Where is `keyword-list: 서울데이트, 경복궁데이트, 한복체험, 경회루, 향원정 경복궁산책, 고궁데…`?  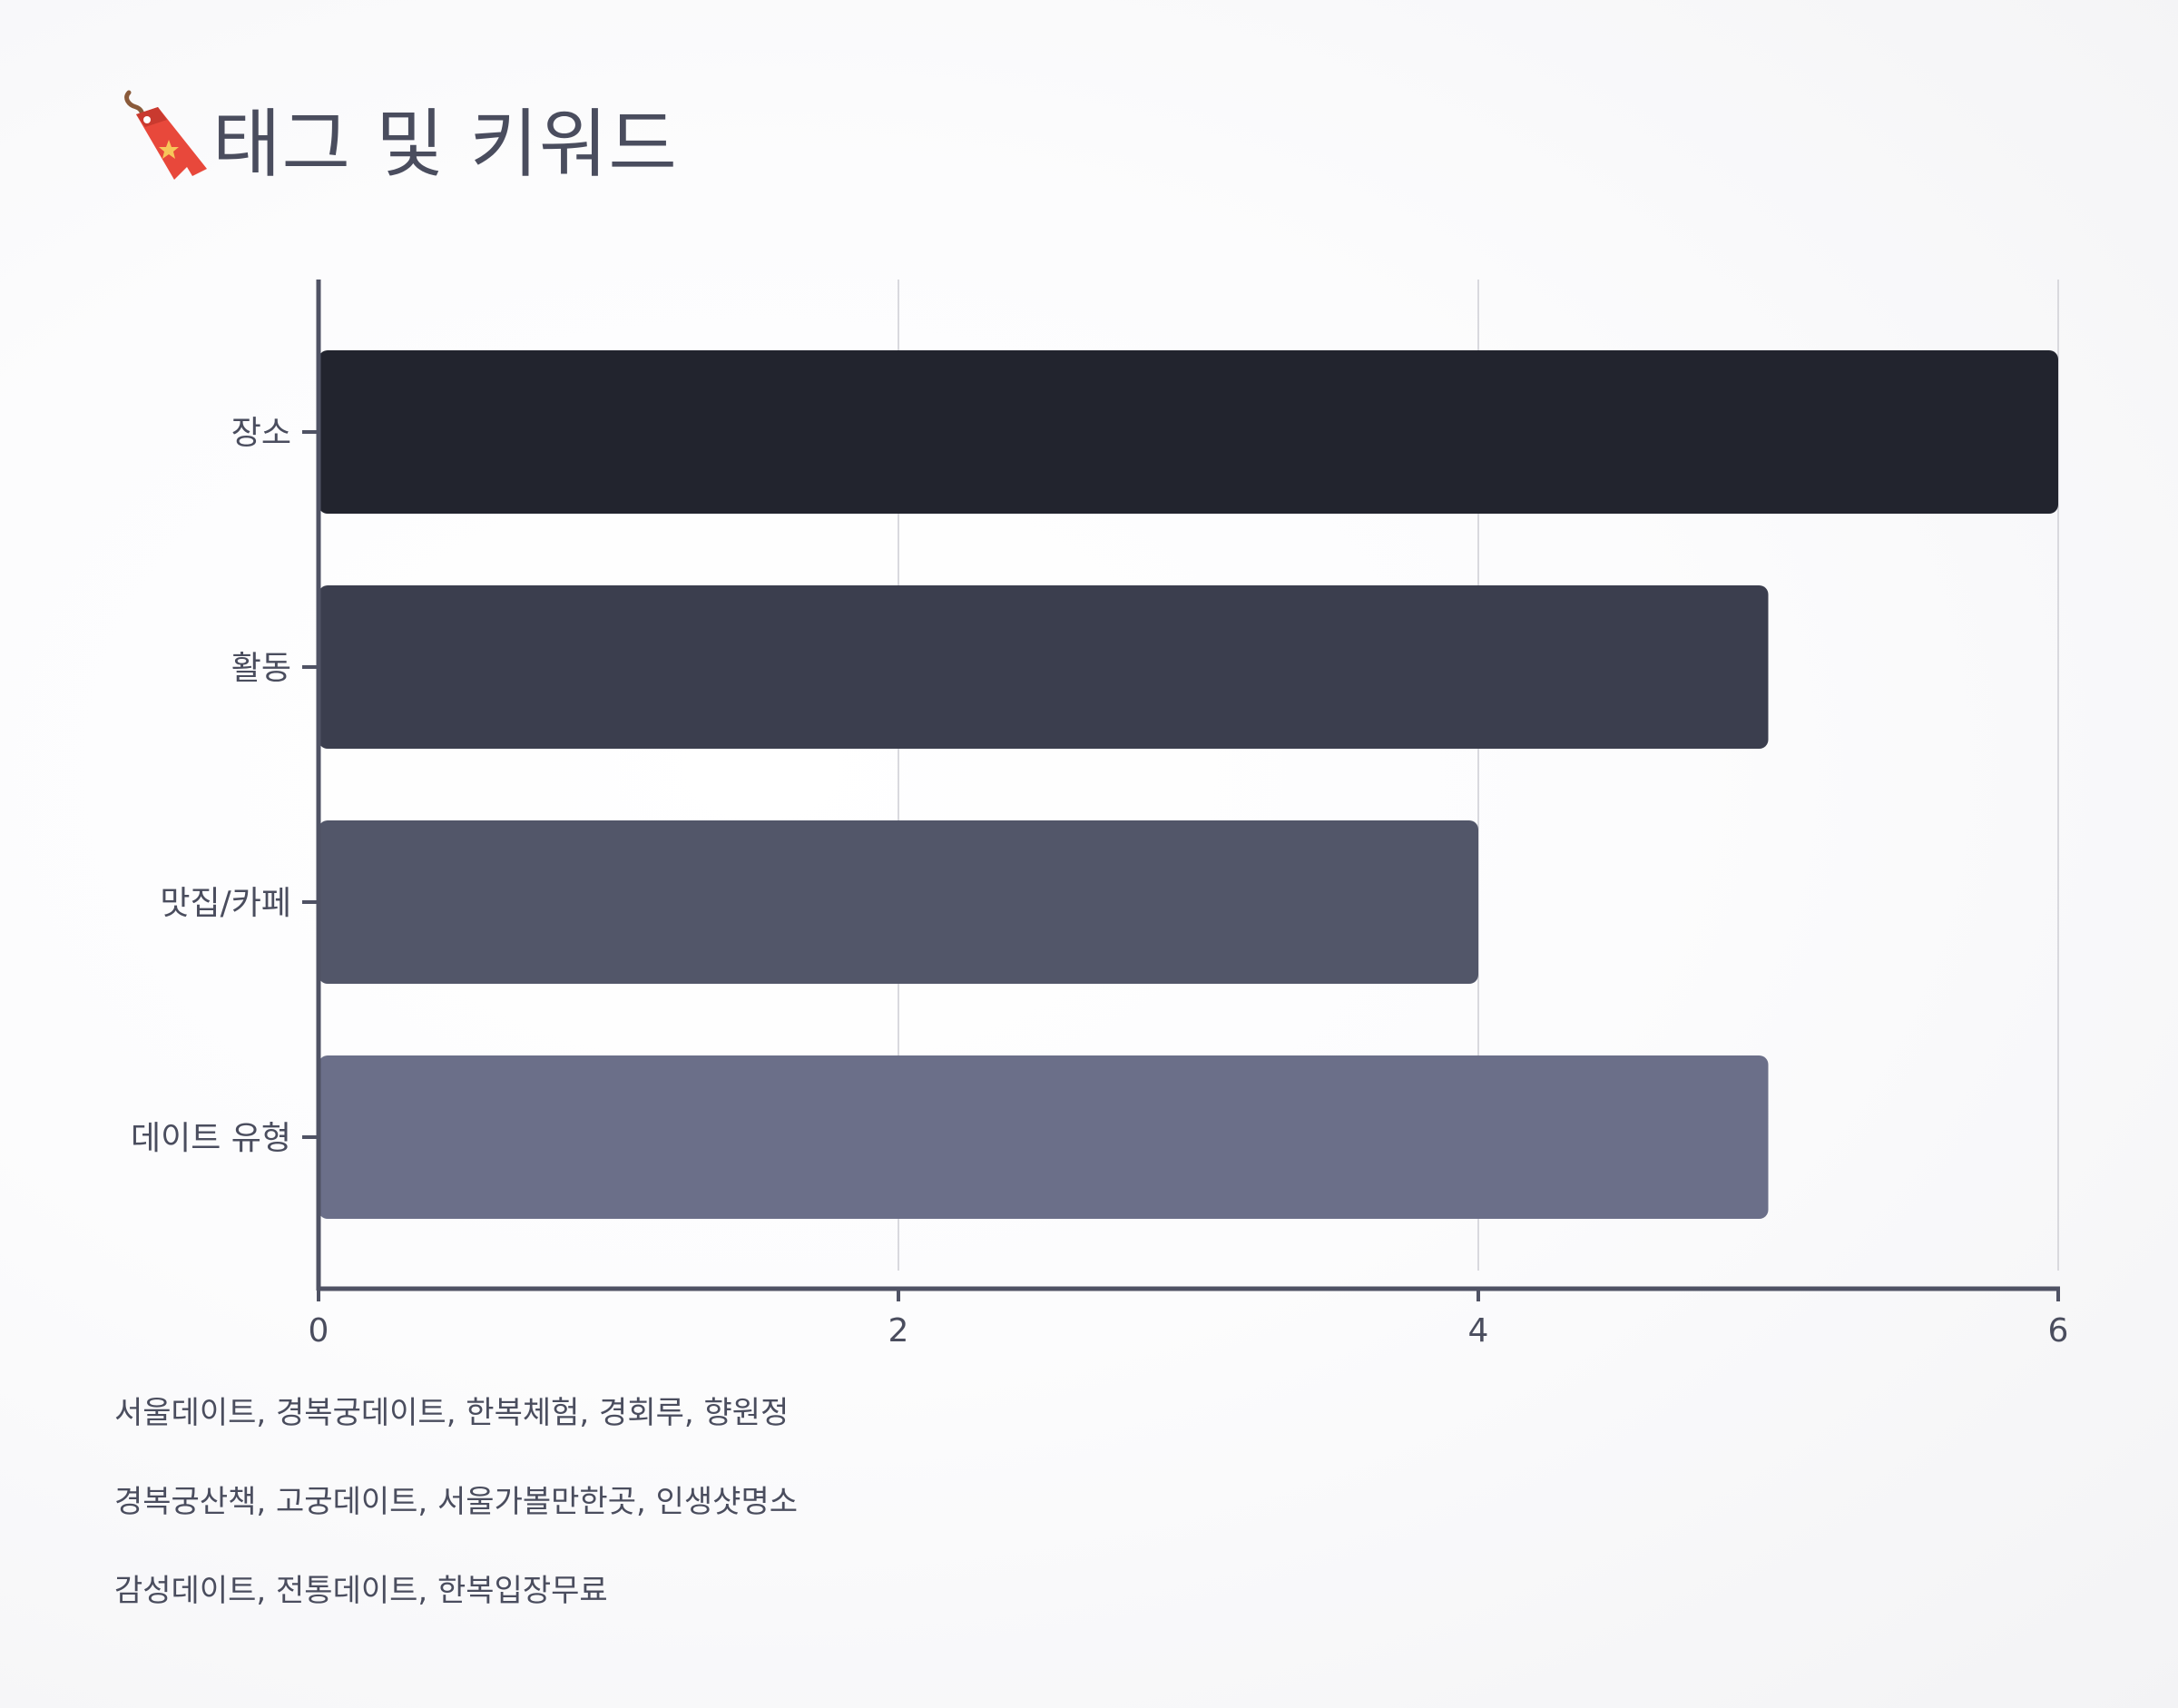 keyword-list: 서울데이트, 경복궁데이트, 한복체험, 경회루, 향원정 경복궁산책, 고궁데… is located at coordinates (456, 1519).